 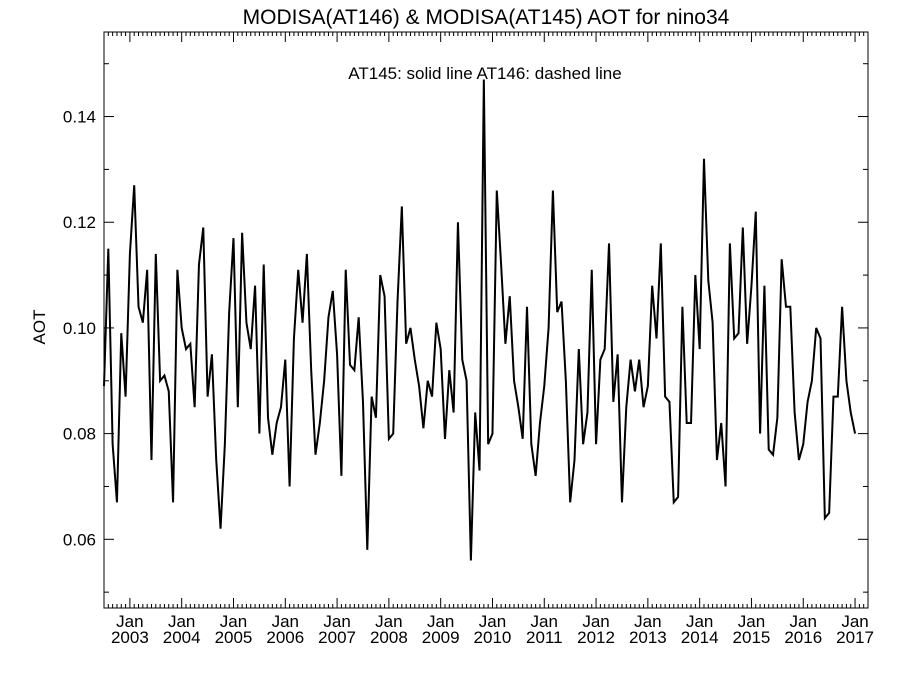 I want to click on y-tick-label: 0.12, so click(x=79, y=222).